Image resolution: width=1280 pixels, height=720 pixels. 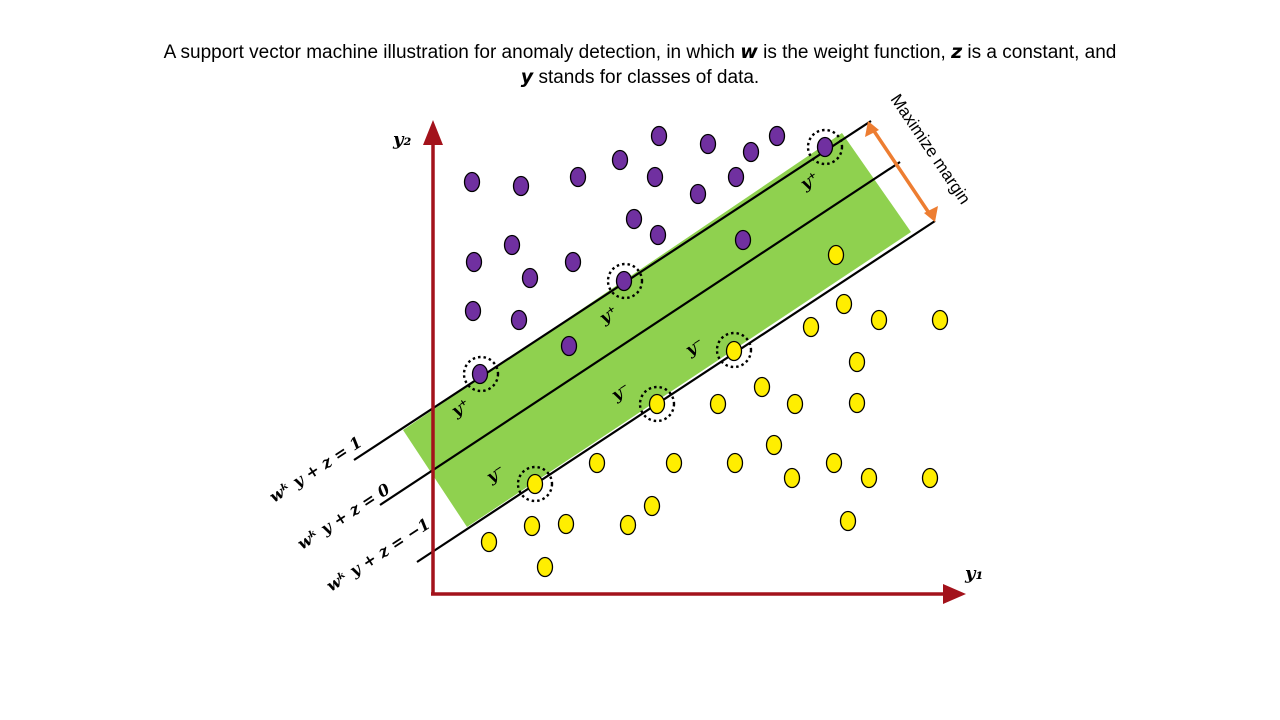 I want to click on y-axis-label: y₂, so click(x=401, y=139).